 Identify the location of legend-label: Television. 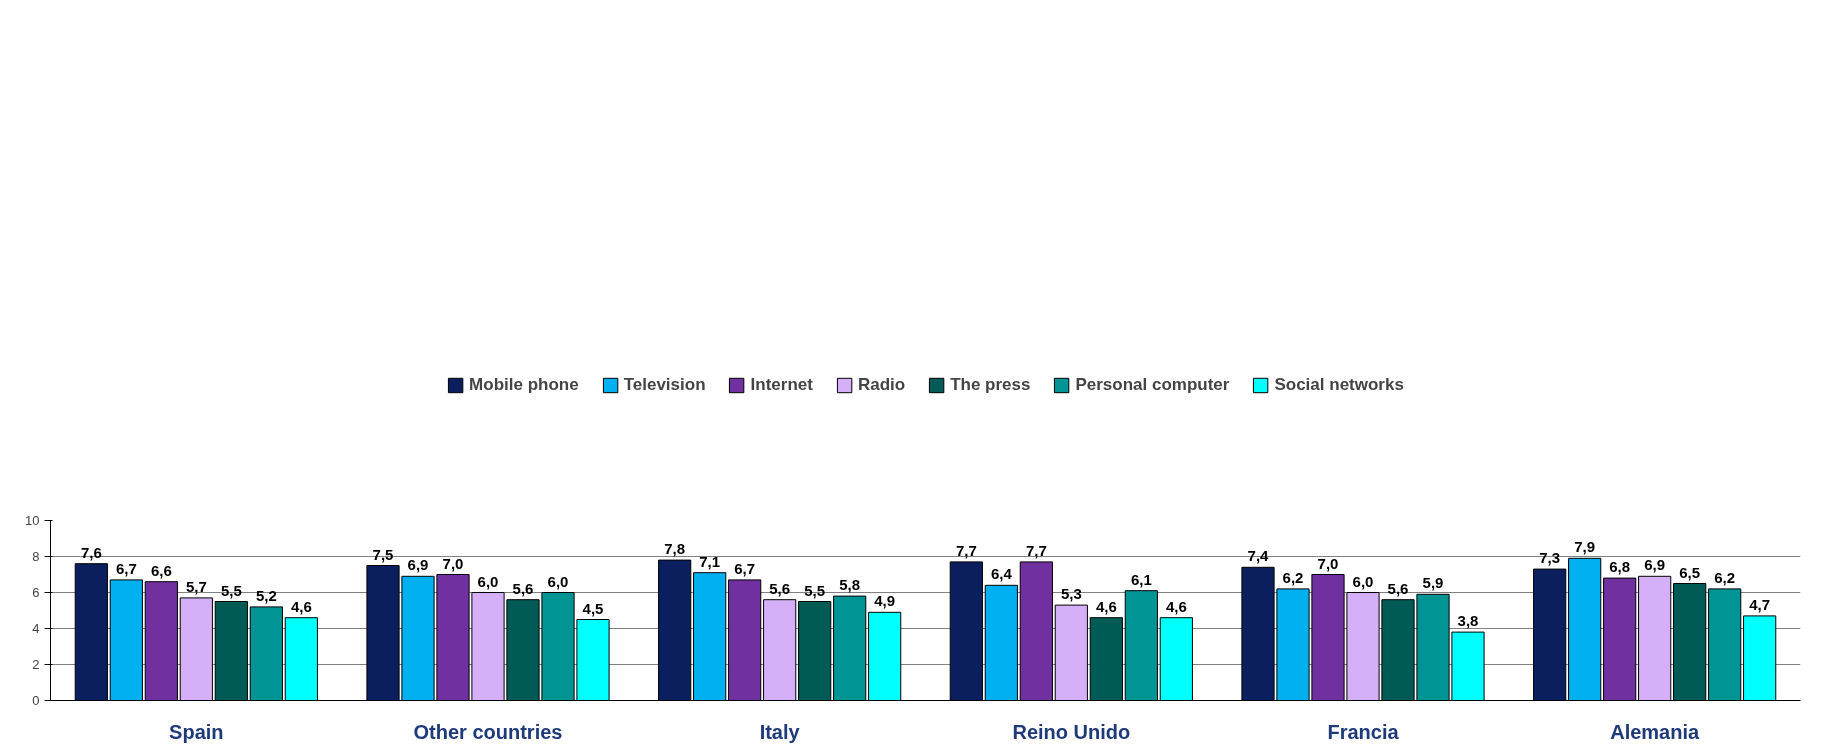
(664, 385).